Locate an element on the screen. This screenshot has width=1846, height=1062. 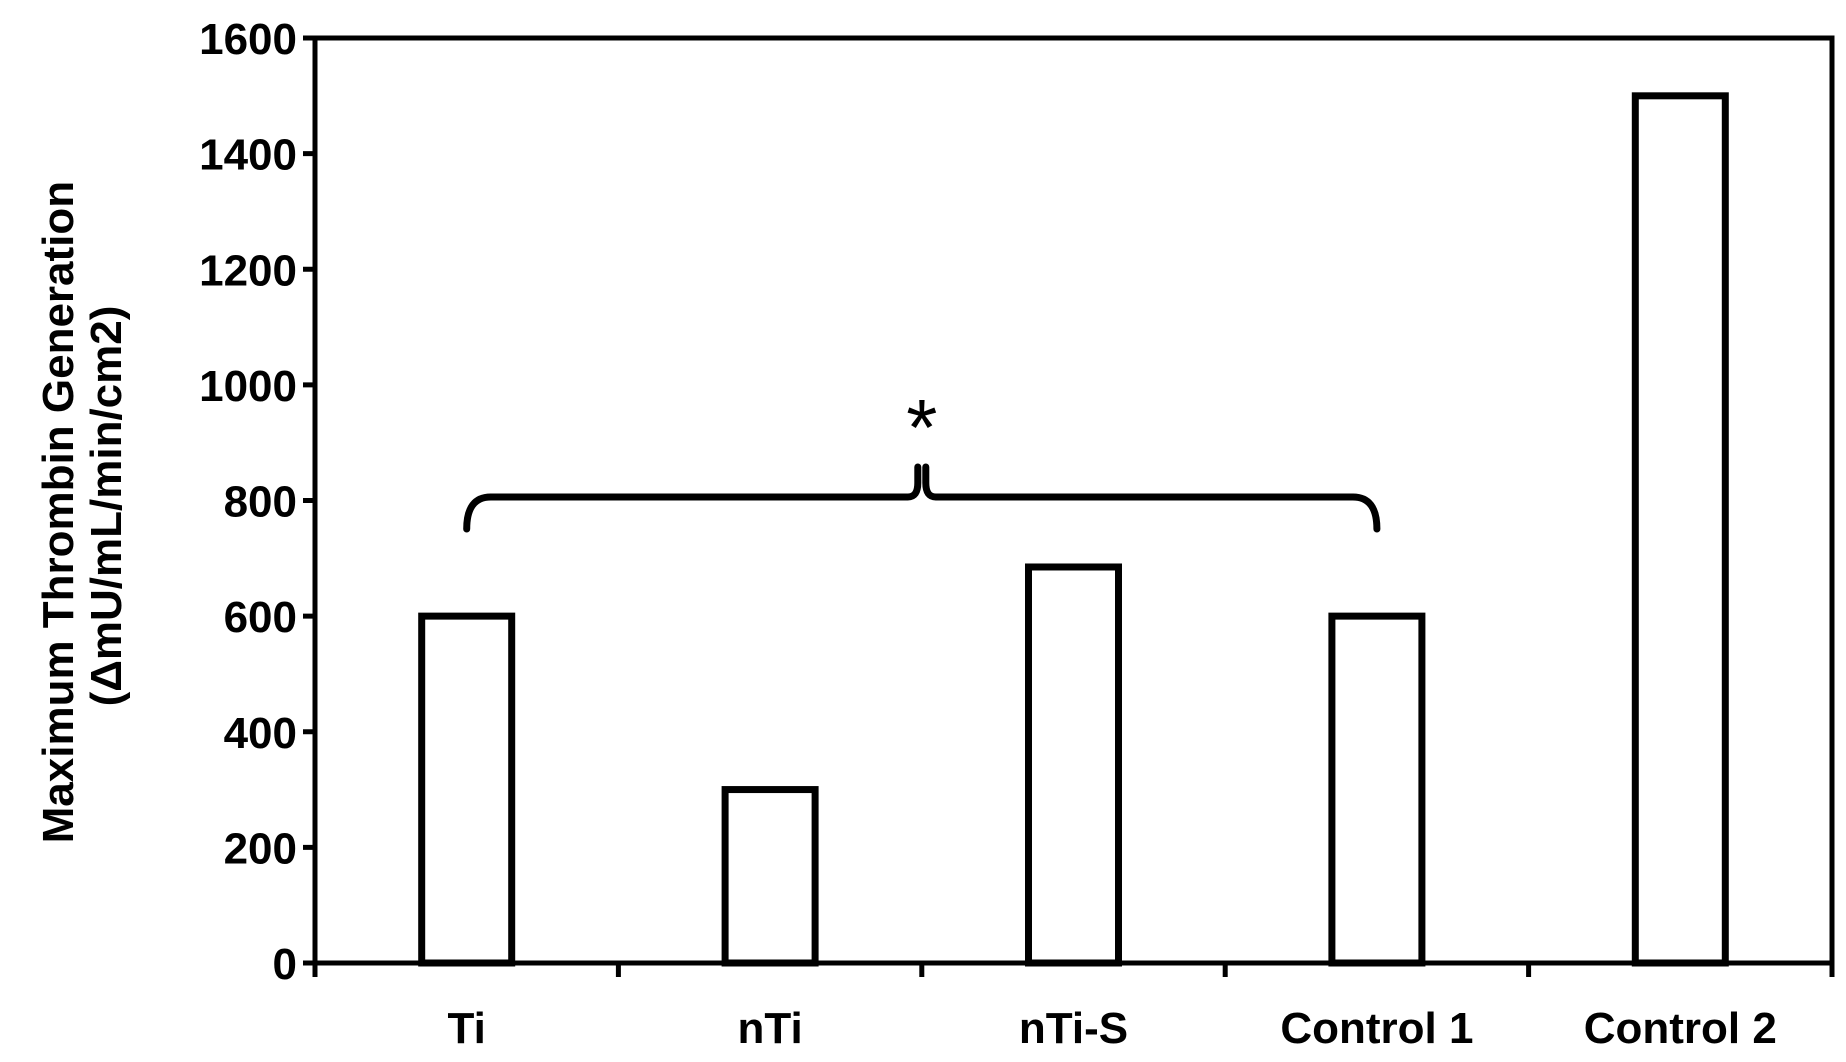
x-tick-label: nTi is located at coordinates (770, 1028).